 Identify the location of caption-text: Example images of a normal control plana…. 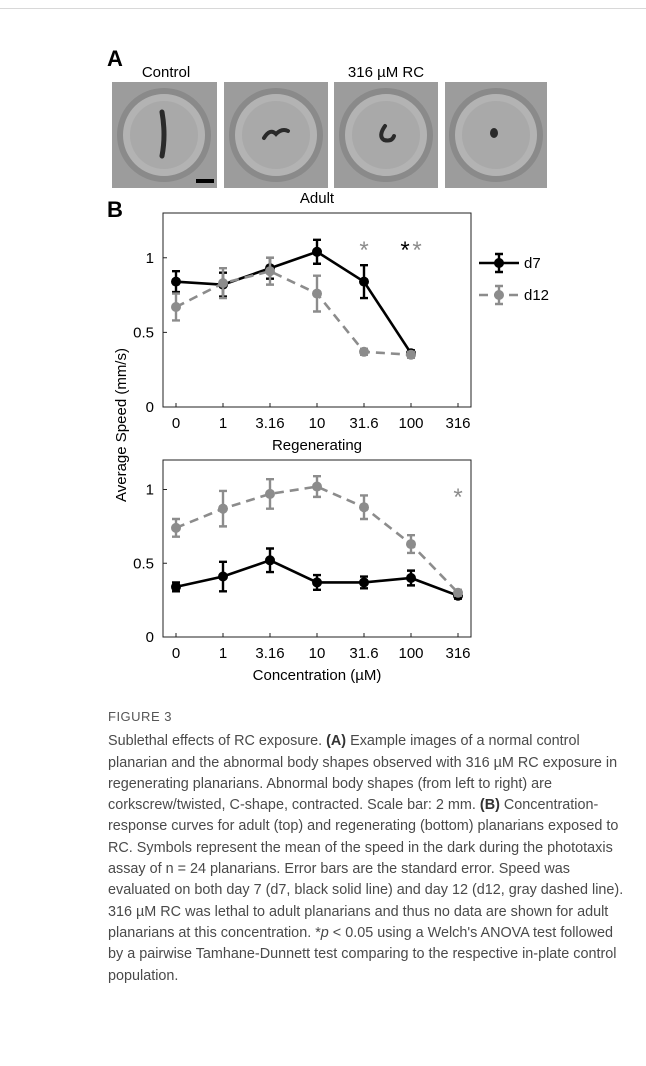
(363, 773).